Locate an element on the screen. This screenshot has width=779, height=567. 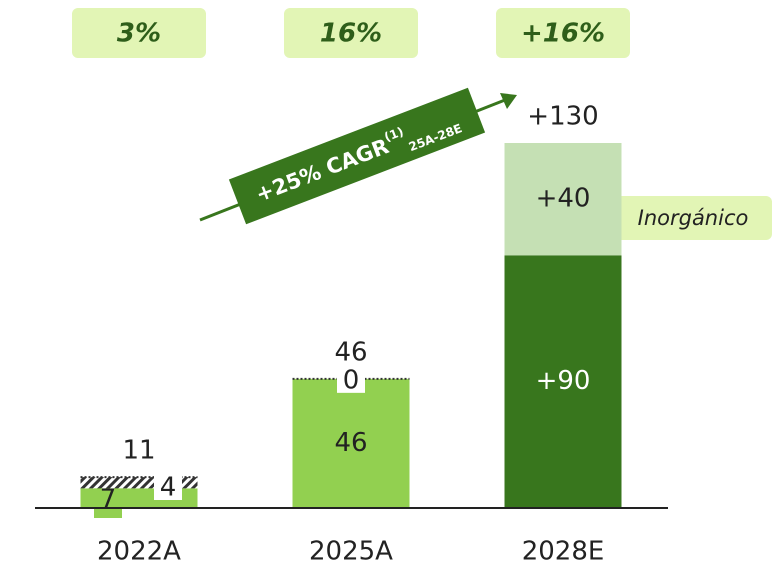
callout-box is located at coordinates (693, 218).